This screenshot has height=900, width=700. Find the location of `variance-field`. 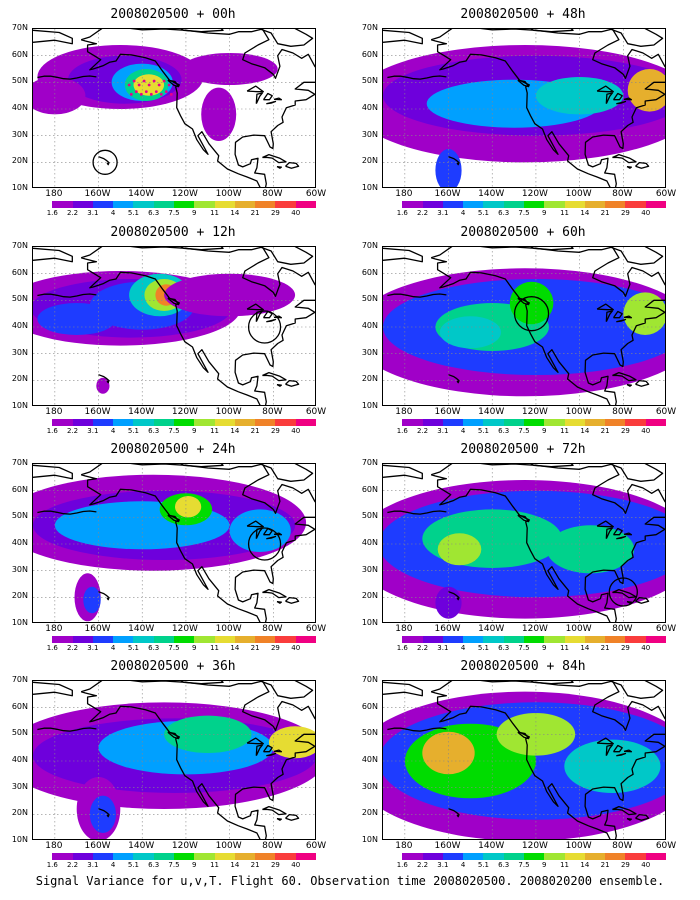

variance-field is located at coordinates (174, 543).